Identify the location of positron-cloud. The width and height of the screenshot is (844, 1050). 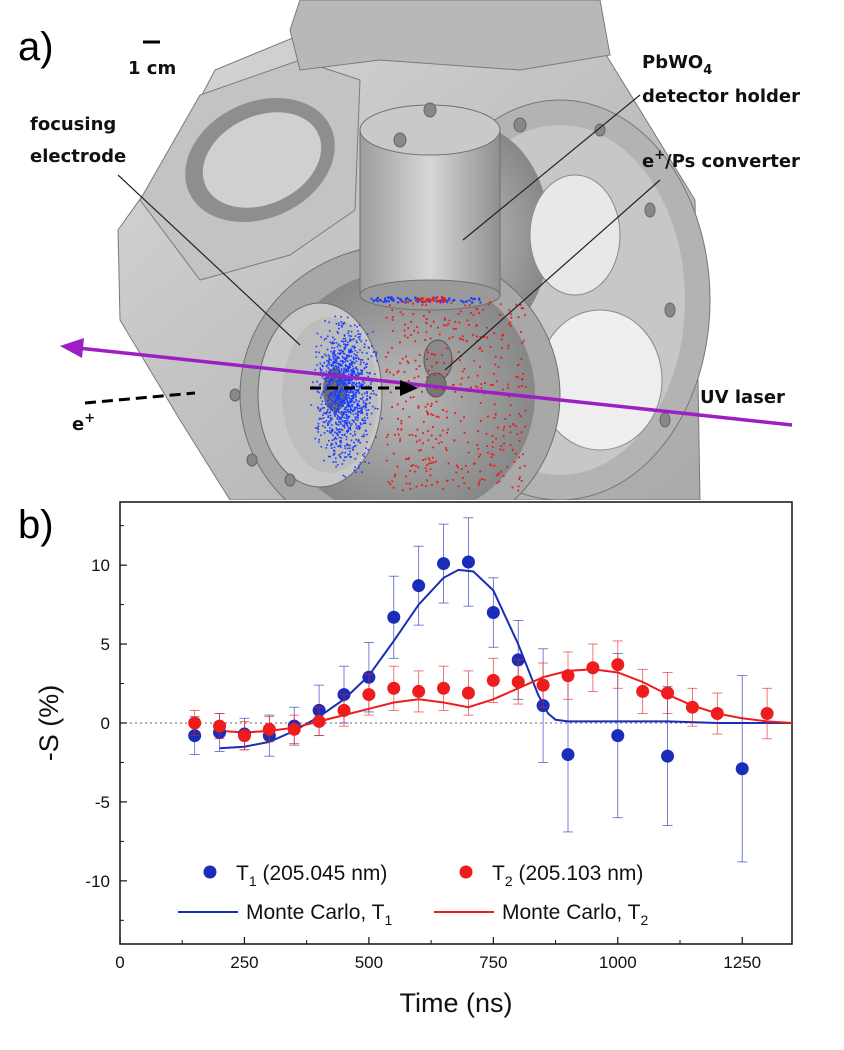
(396, 387).